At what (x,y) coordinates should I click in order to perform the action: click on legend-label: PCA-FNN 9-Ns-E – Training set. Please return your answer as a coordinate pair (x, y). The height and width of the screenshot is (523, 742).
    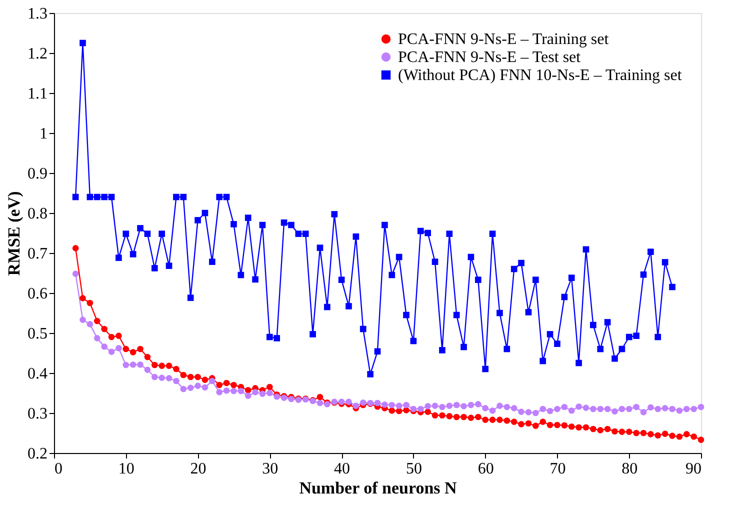
    Looking at the image, I should click on (504, 39).